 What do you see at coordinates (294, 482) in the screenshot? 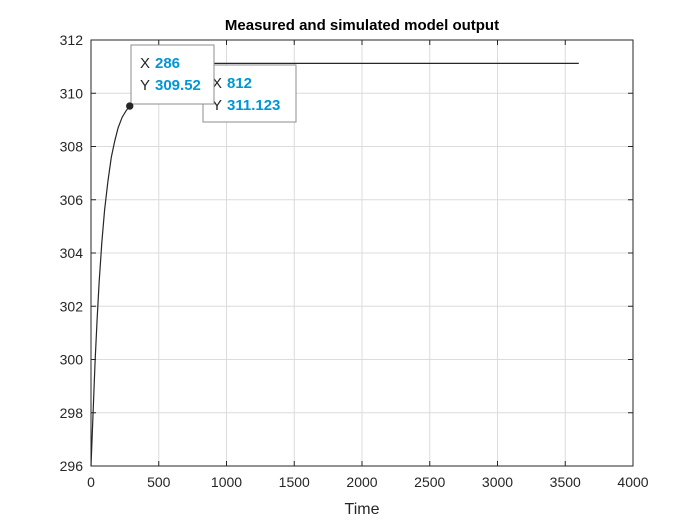
I see `x-tick-label: 1500` at bounding box center [294, 482].